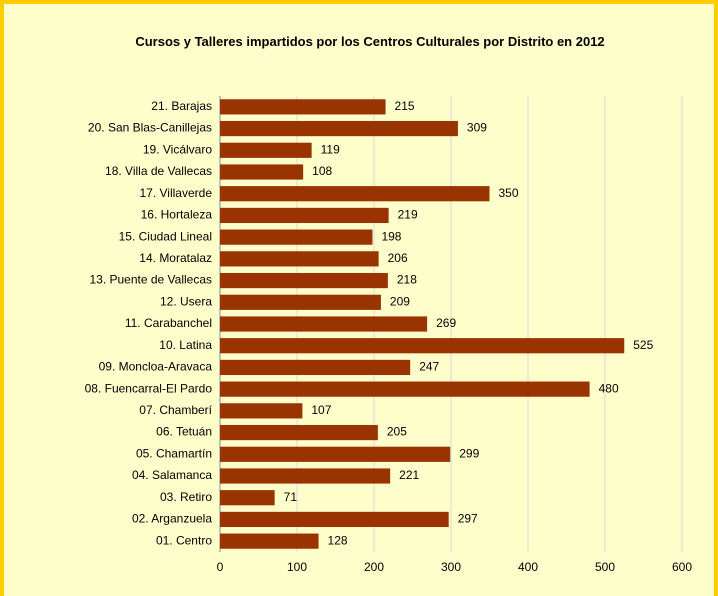 This screenshot has width=718, height=596. Describe the element at coordinates (172, 475) in the screenshot. I see `y-tick-label: 04. Salamanca` at that location.